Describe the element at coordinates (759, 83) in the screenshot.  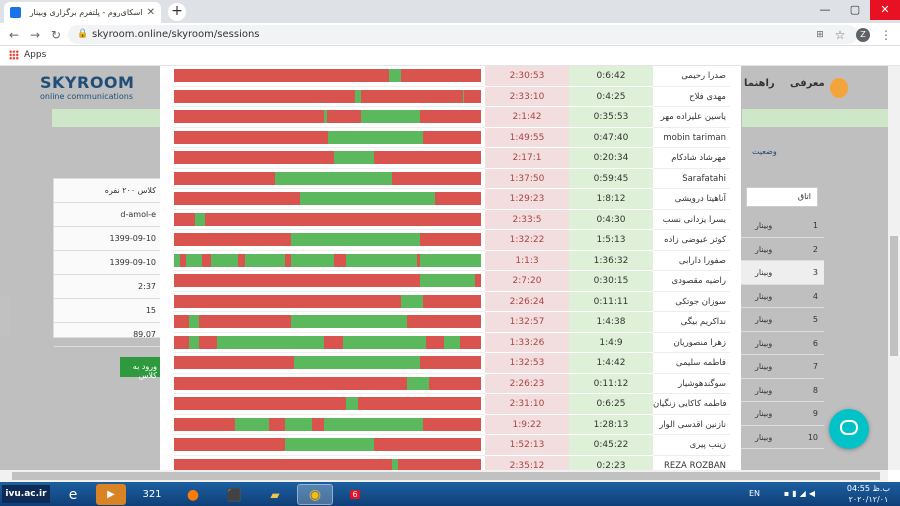
I see `nav-link-help: راهنما` at that location.